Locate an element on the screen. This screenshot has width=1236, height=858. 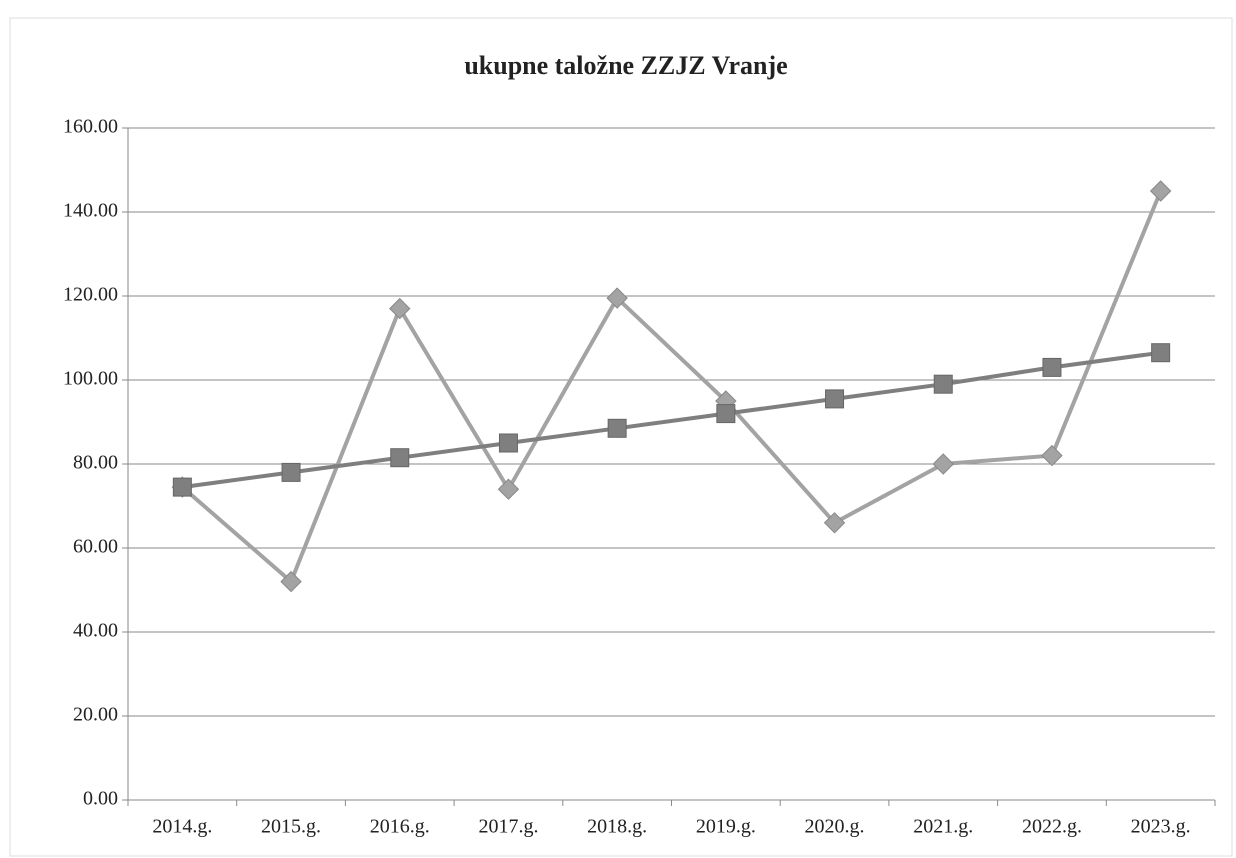
y-tick-label: 120.00 is located at coordinates (90, 295).